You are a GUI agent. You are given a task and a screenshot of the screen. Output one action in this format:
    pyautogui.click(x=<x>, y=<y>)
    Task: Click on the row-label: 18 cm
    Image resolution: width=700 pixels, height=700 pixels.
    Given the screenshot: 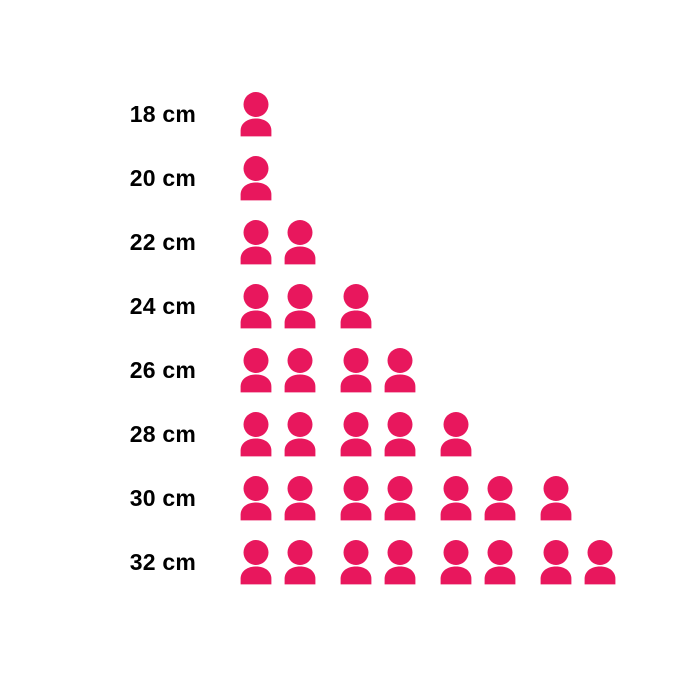 What is the action you would take?
    pyautogui.click(x=162, y=113)
    